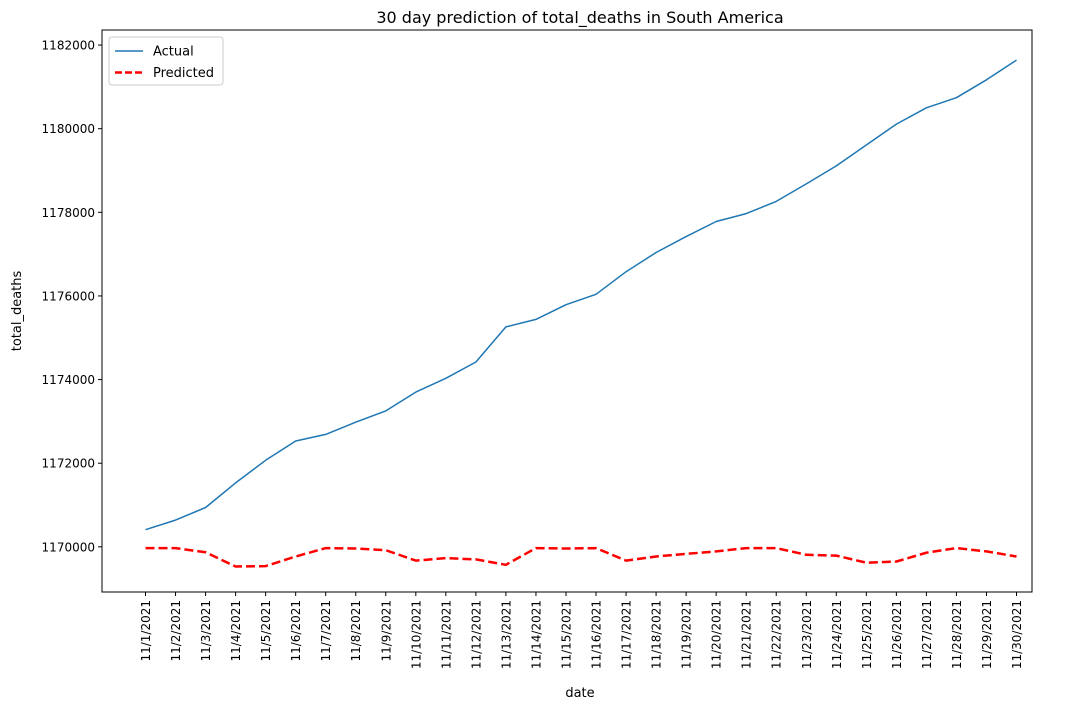 The width and height of the screenshot is (1070, 709). I want to click on x-tick-label: 11/12/2021, so click(476, 634).